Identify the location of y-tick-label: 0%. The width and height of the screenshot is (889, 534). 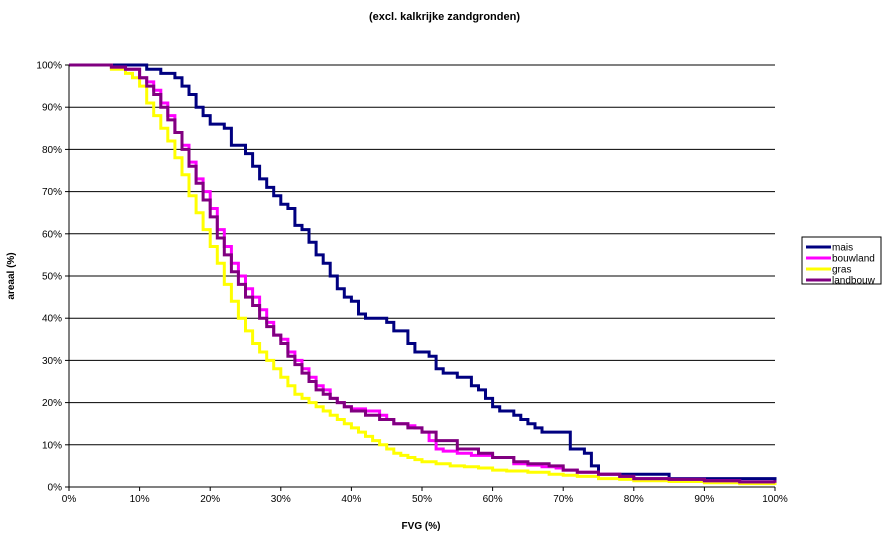
(55, 488).